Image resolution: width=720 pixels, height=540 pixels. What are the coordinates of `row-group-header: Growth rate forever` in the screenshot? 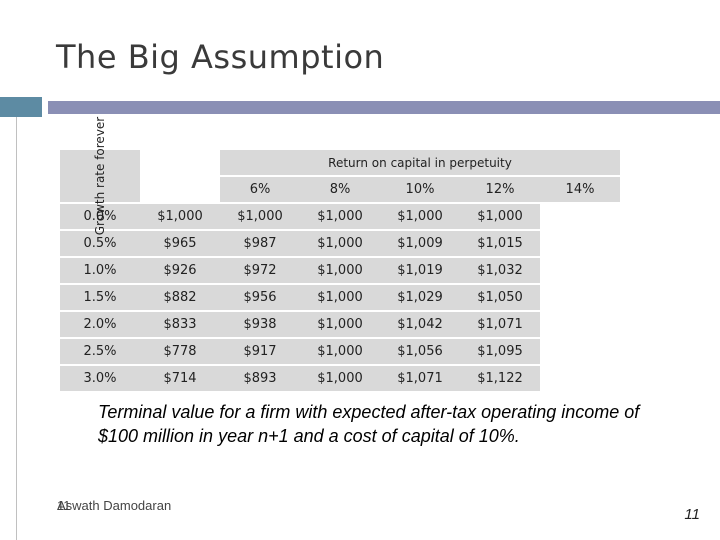 It's located at (100, 176).